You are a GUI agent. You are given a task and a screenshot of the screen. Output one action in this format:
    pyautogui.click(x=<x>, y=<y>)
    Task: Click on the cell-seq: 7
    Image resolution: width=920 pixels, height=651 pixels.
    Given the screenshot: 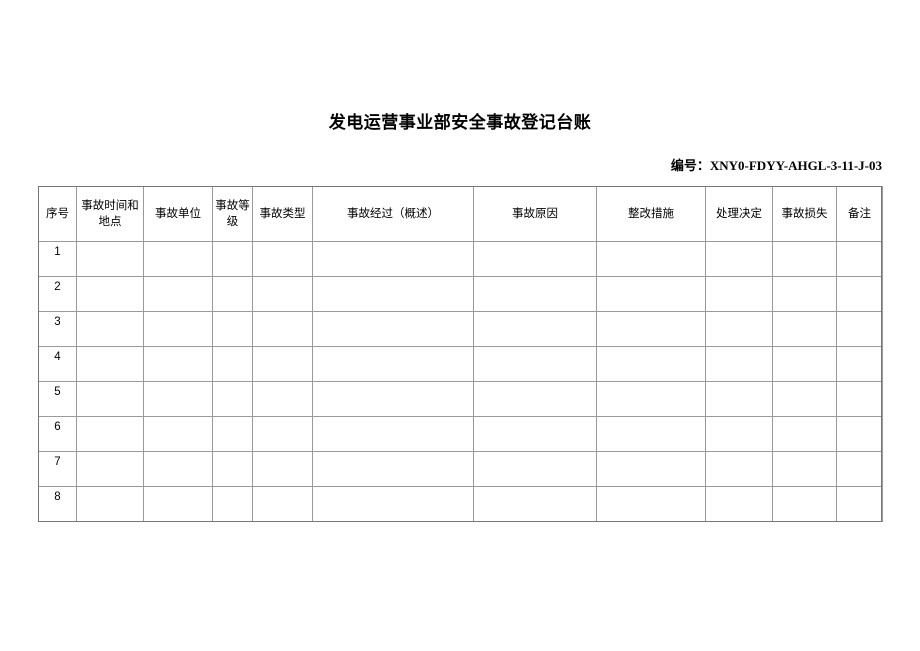 What is the action you would take?
    pyautogui.click(x=57, y=469)
    